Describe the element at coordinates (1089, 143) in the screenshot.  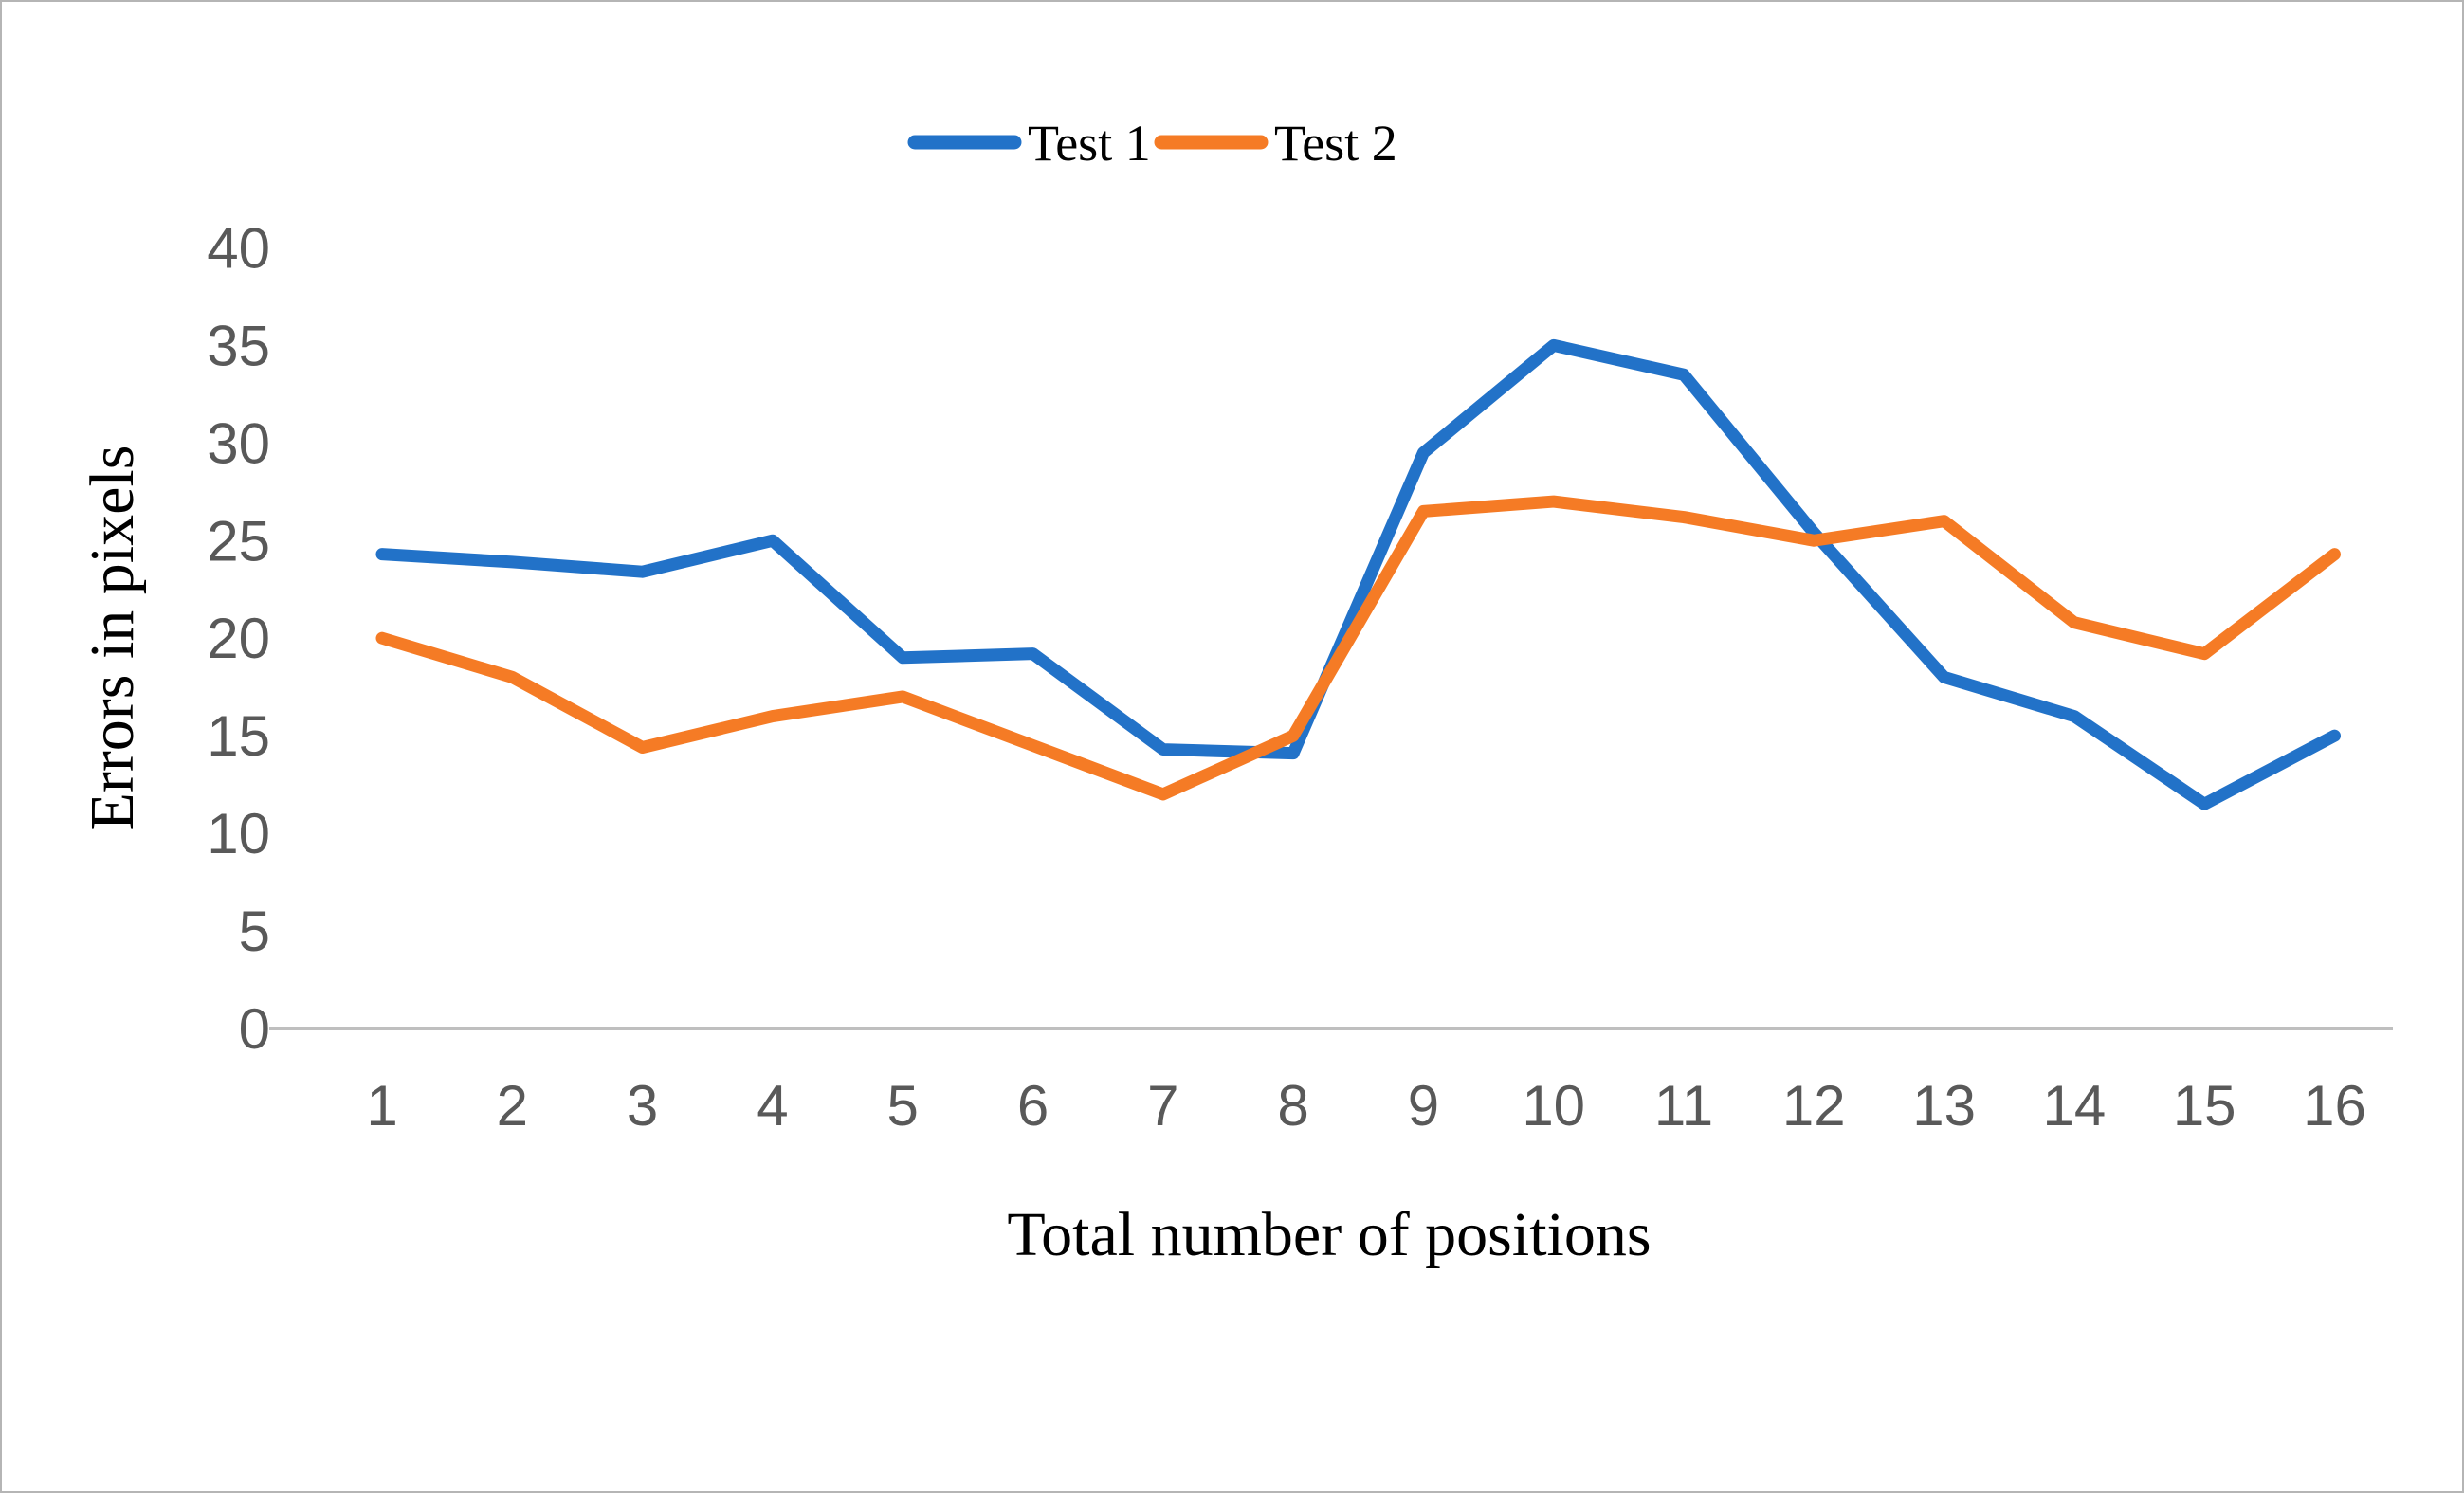
I see `legend-label-test1: Test 1` at that location.